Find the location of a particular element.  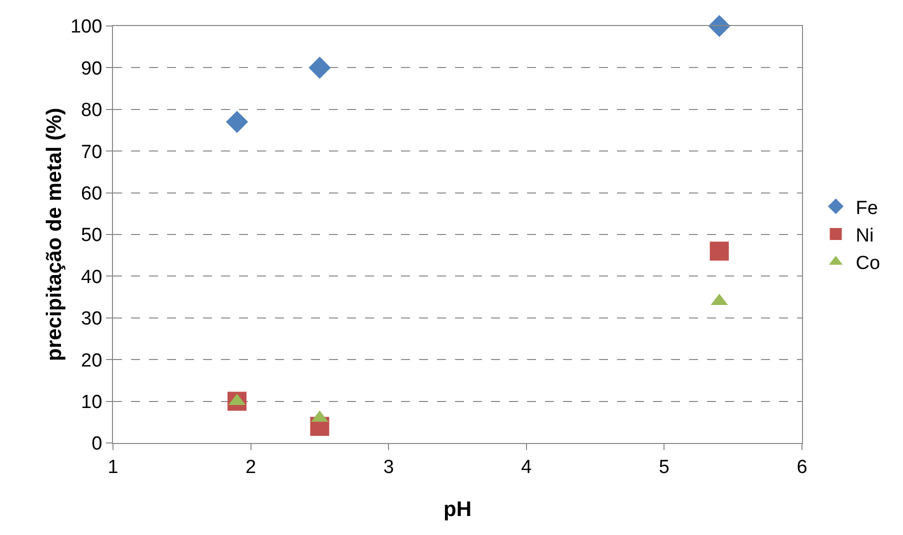

y-tick-label: 40 is located at coordinates (91, 277).